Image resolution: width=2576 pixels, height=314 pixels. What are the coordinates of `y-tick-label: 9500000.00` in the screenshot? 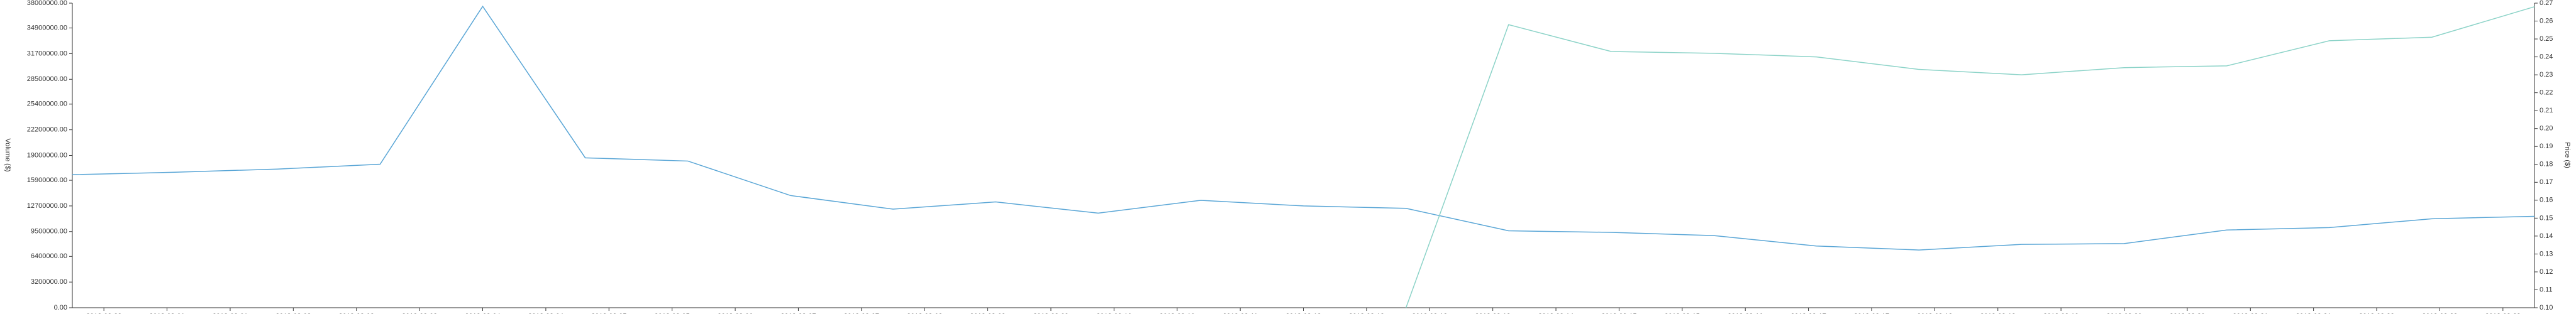 It's located at (49, 232).